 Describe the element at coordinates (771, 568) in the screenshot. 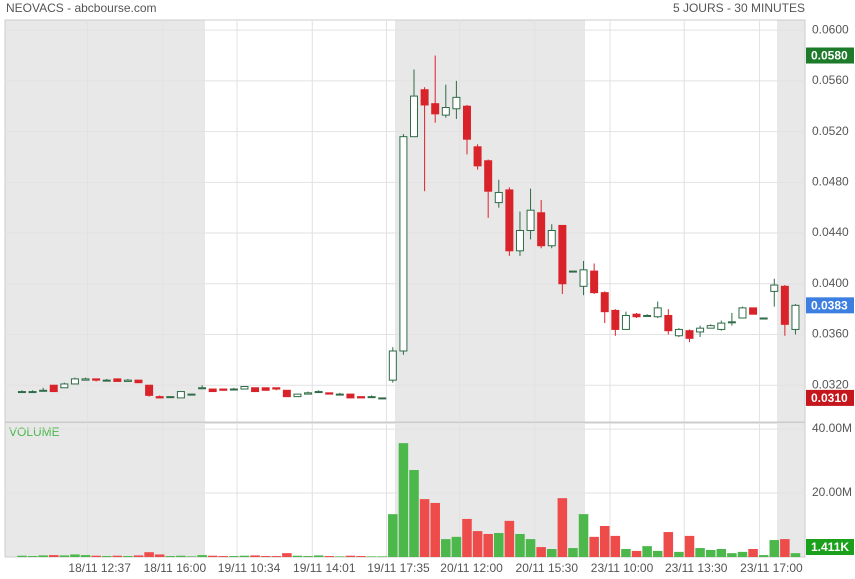

I see `x-tick-label: 23/11 17:00` at that location.